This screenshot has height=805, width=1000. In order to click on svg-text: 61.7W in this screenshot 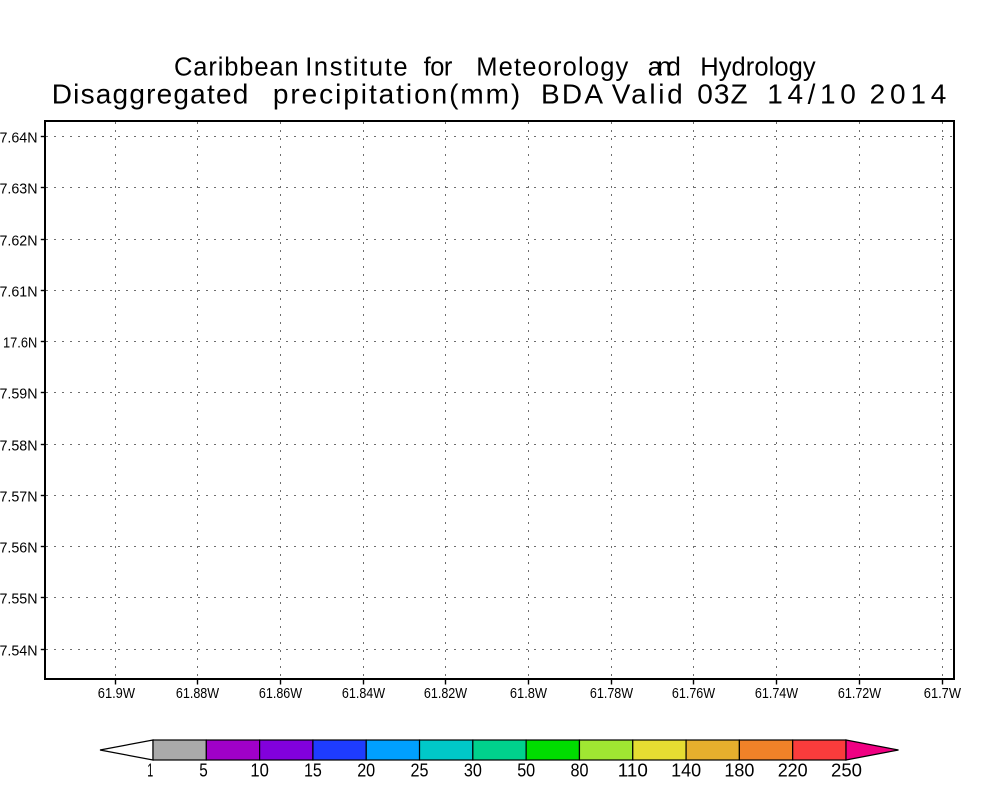, I will do `click(943, 693)`.